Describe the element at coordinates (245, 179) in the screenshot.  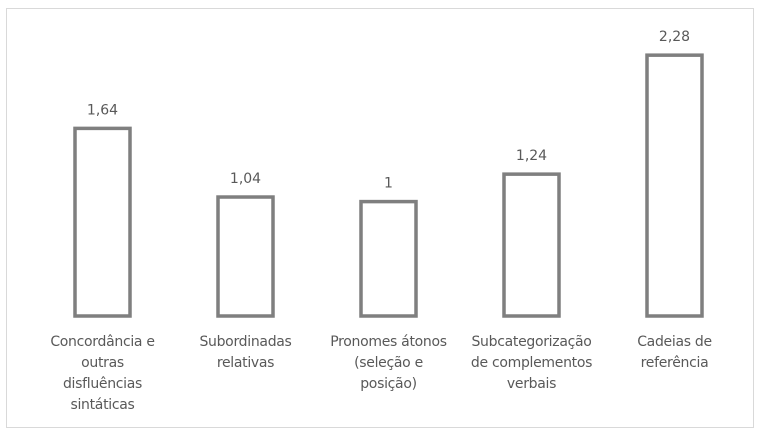
I see `data-label-2: 1,04` at that location.